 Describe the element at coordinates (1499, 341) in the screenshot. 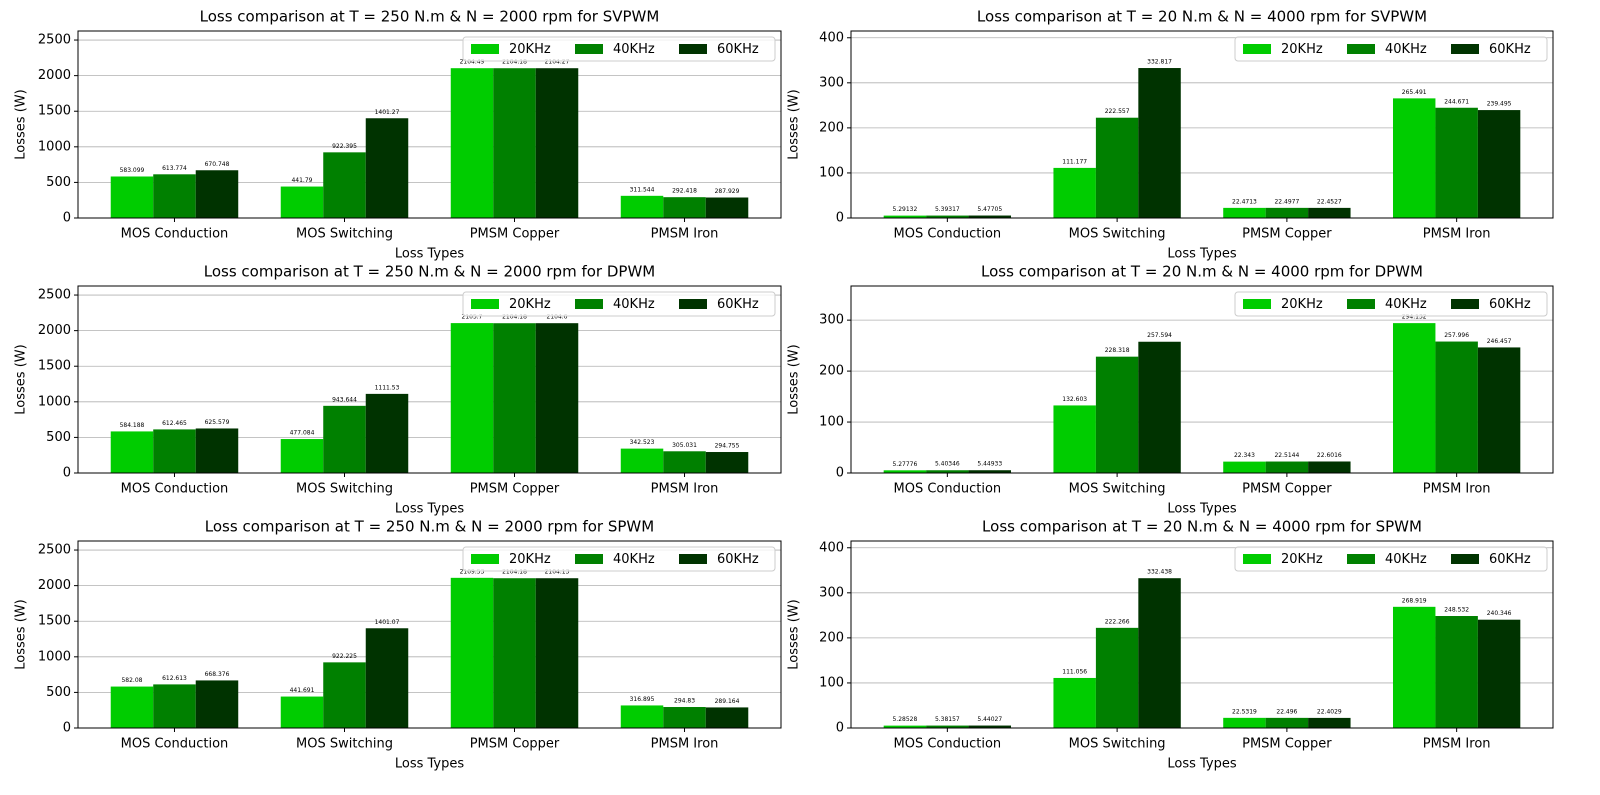

I see `value-label: 246.457` at that location.